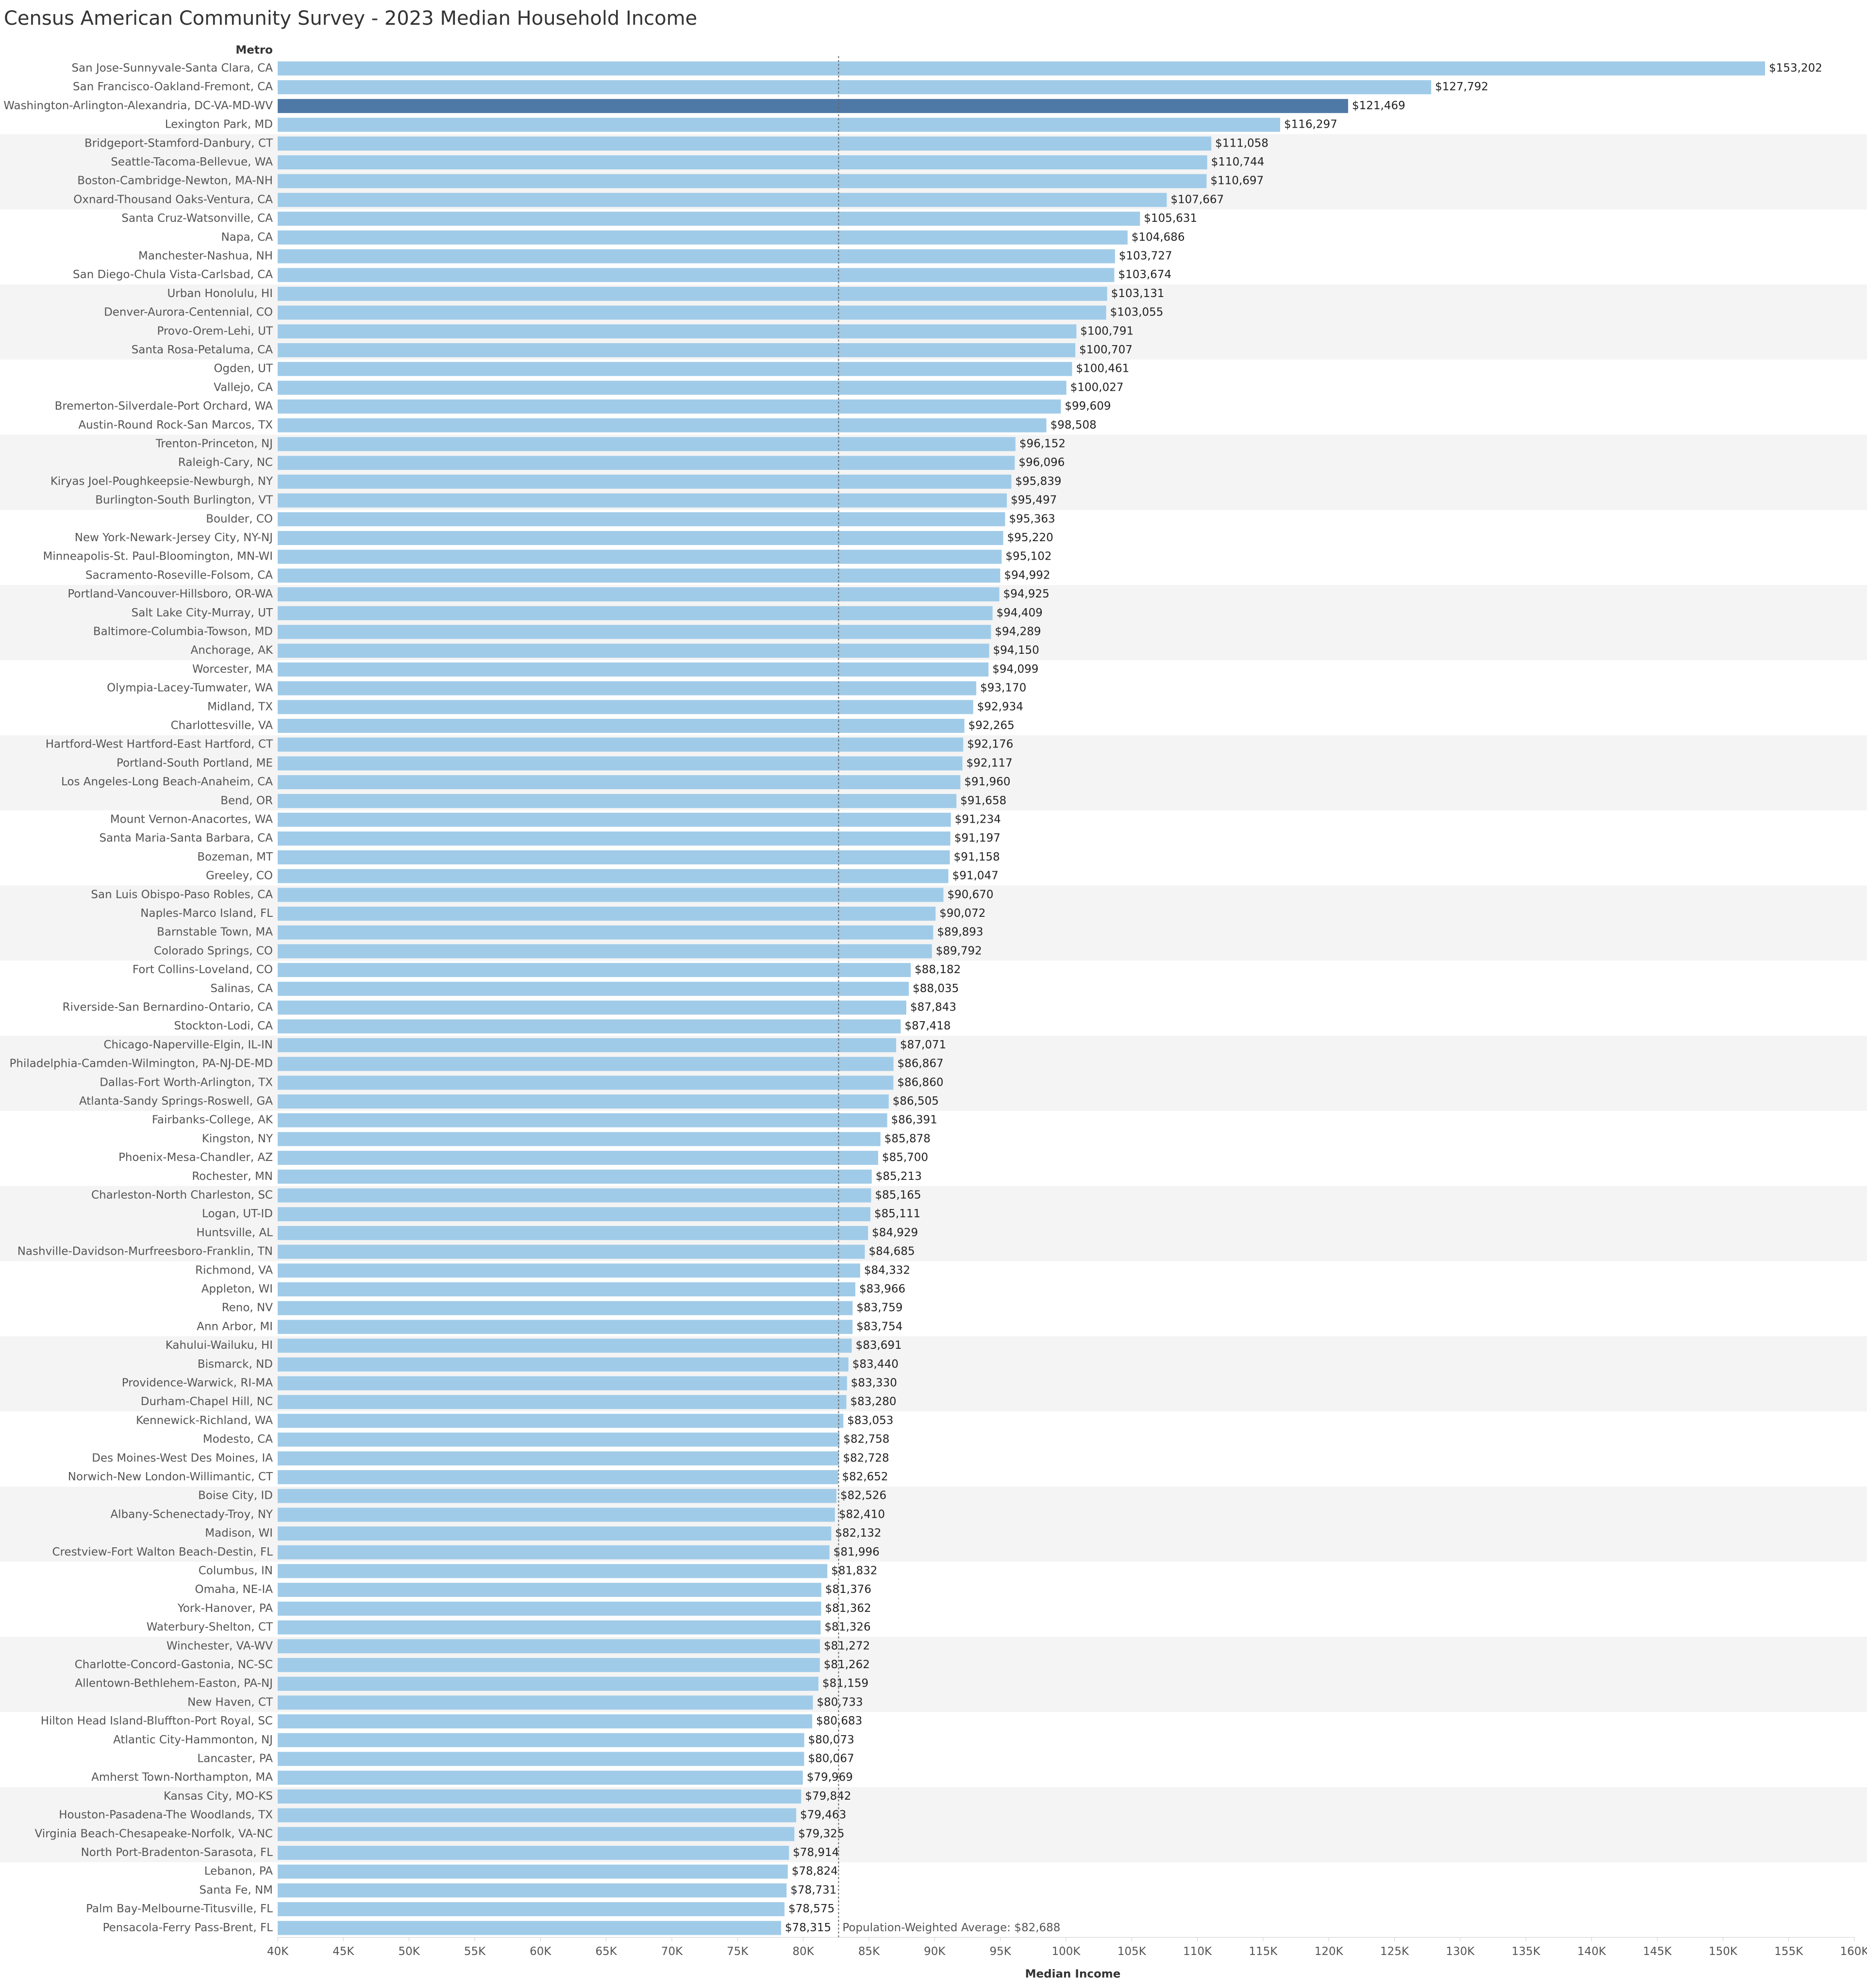 This screenshot has width=1867, height=1988. I want to click on value-label: $85,213, so click(899, 1177).